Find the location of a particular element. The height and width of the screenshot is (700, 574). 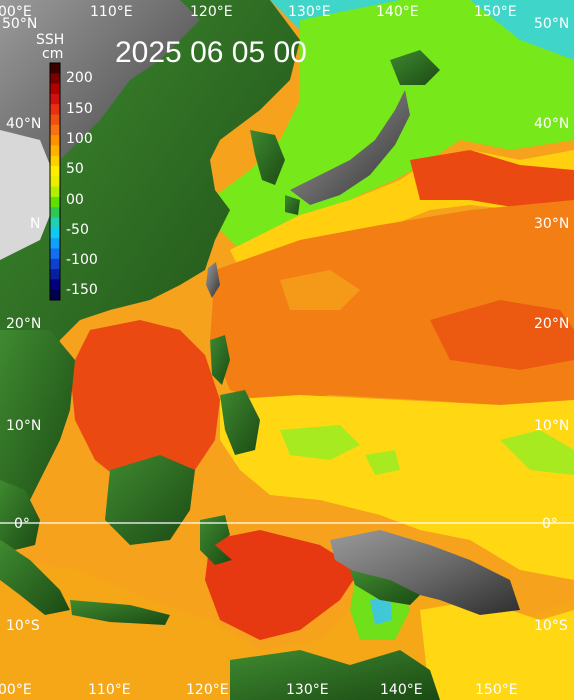

ssh-region-indonesian-seas is located at coordinates (282, 585).